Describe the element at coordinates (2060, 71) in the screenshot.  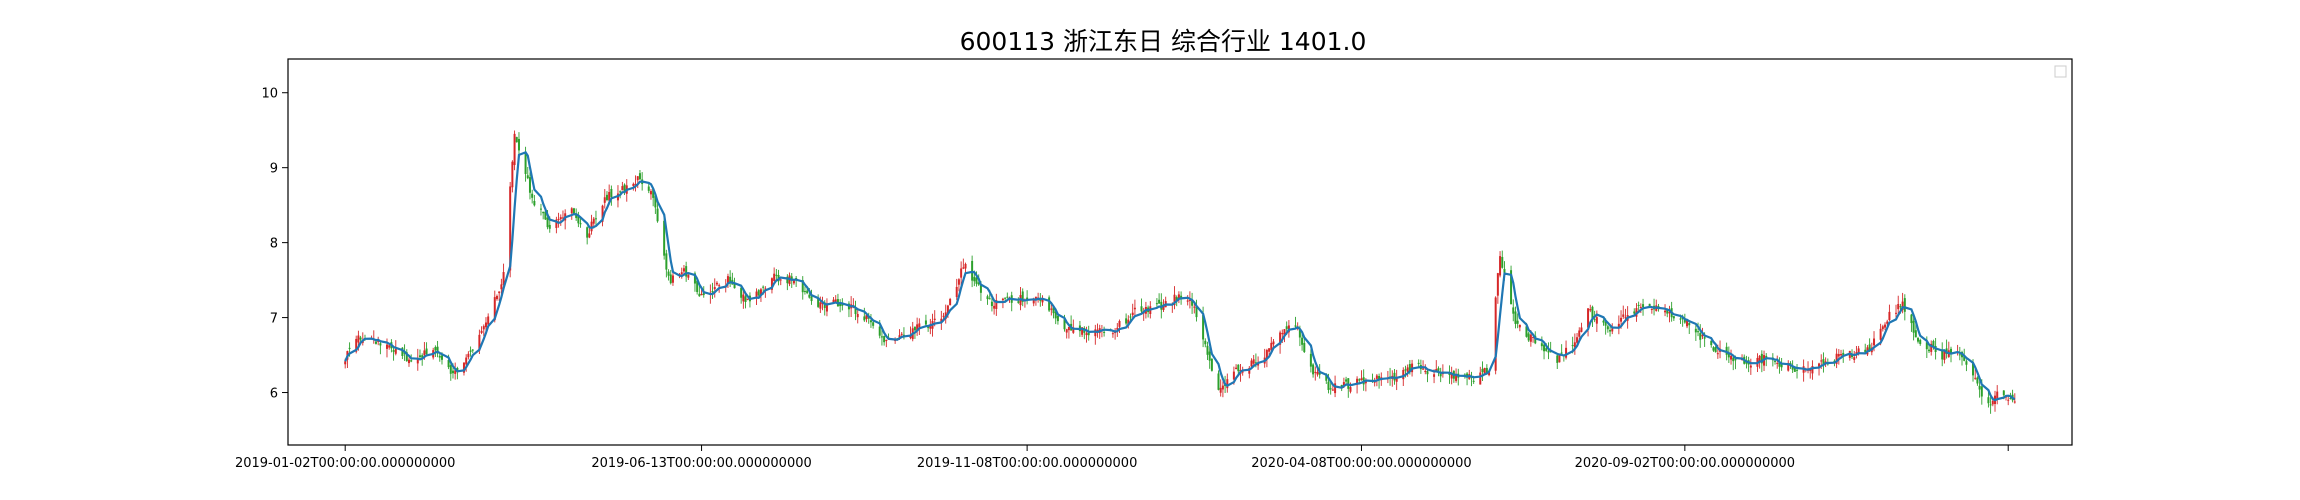
I see `legend-box` at that location.